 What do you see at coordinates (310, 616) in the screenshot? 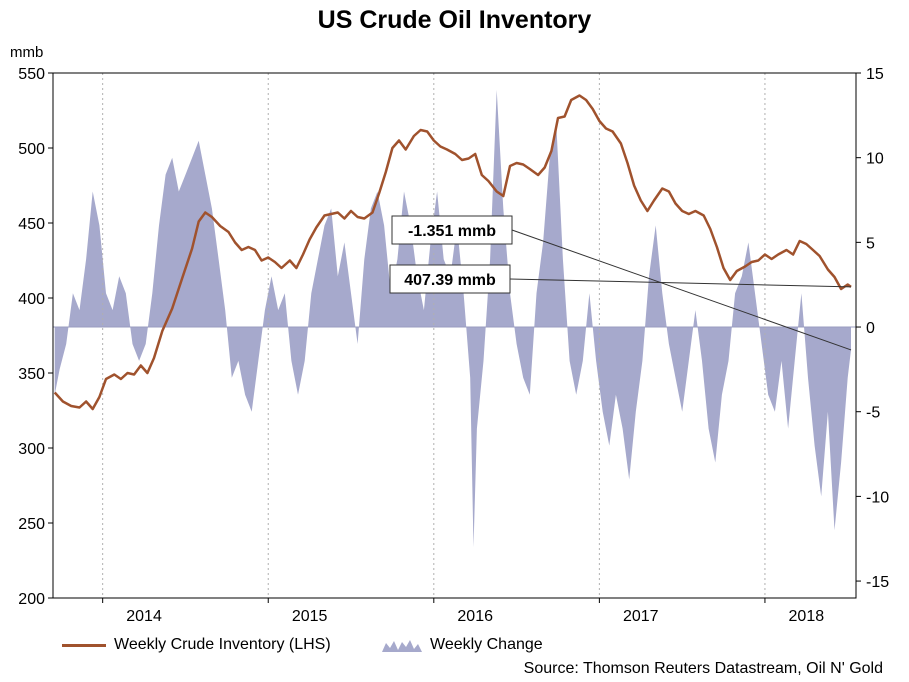
I see `x-tick-label: 2015` at bounding box center [310, 616].